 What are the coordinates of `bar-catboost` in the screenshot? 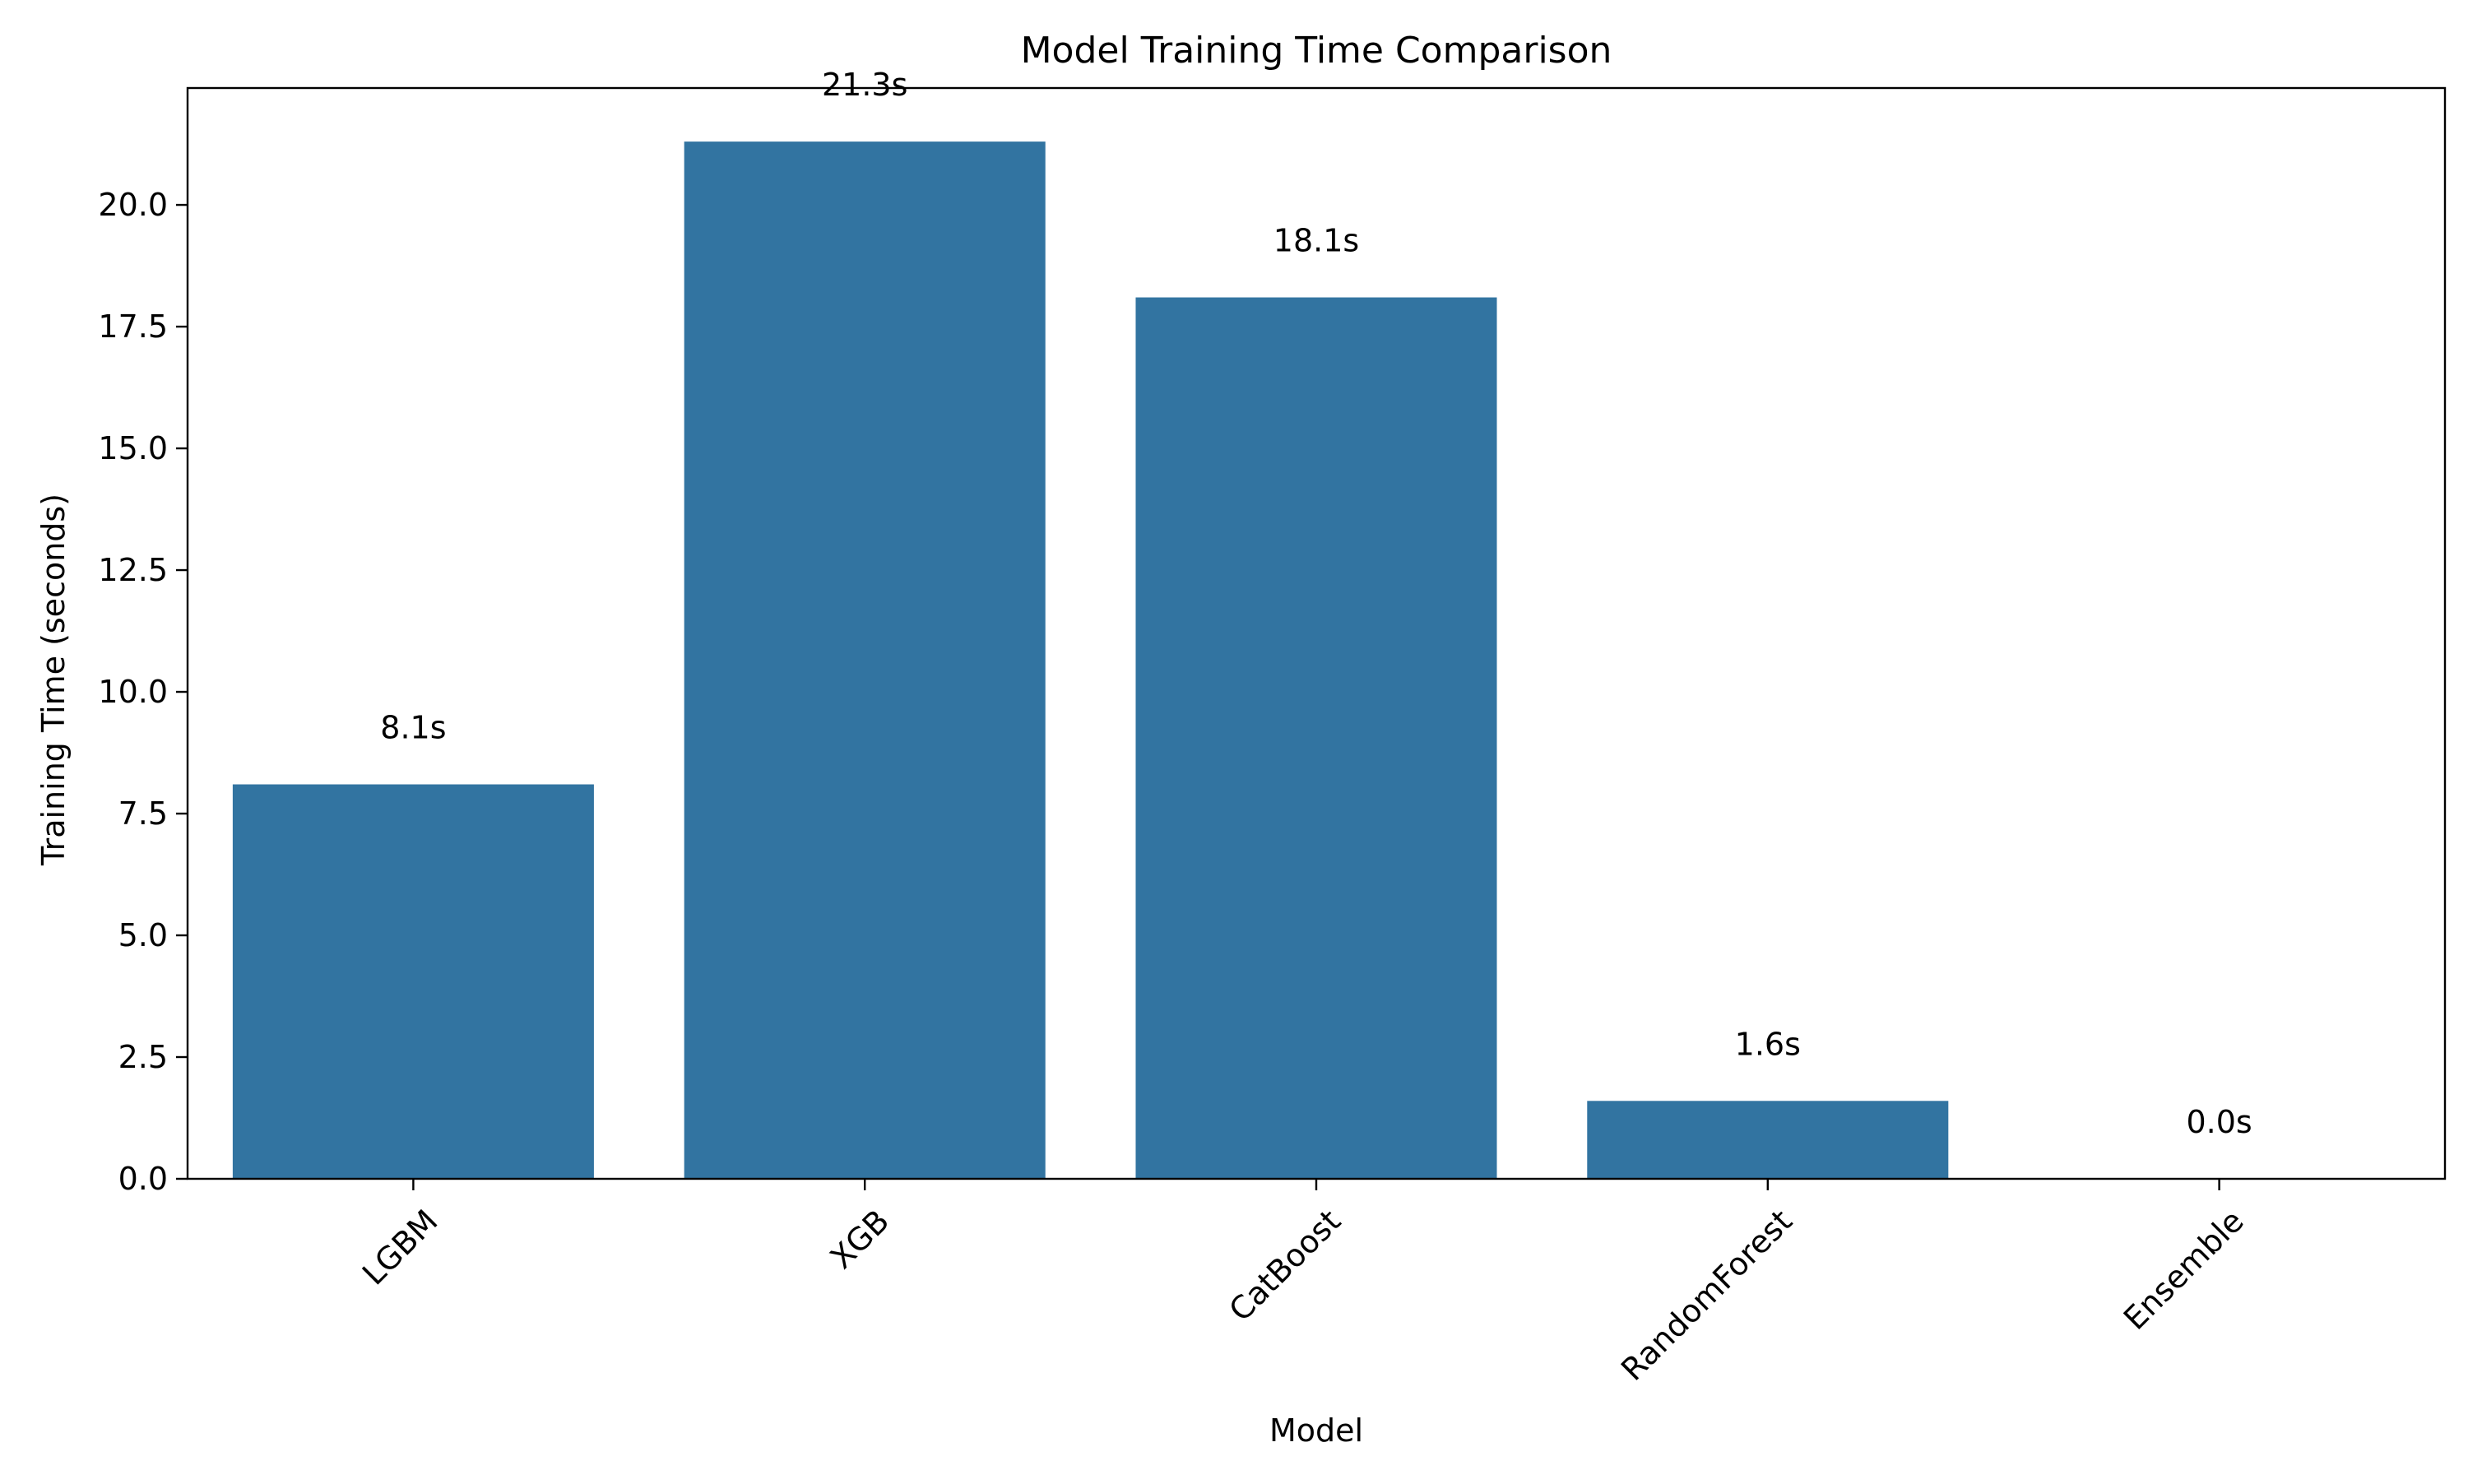 It's located at (1316, 738).